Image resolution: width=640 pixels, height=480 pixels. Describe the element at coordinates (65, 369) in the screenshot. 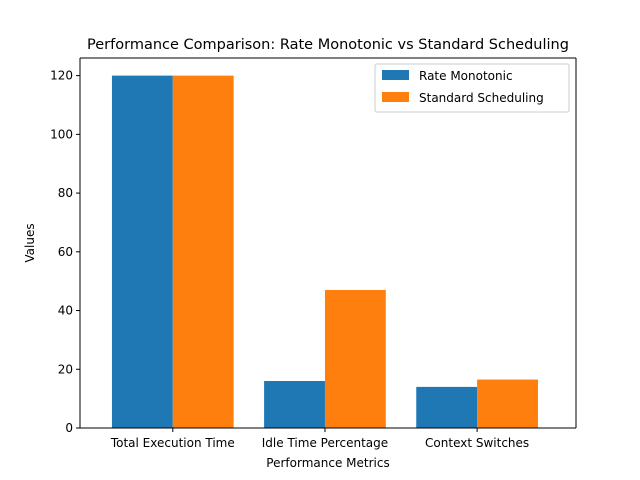

I see `y-tick-label: 20` at that location.